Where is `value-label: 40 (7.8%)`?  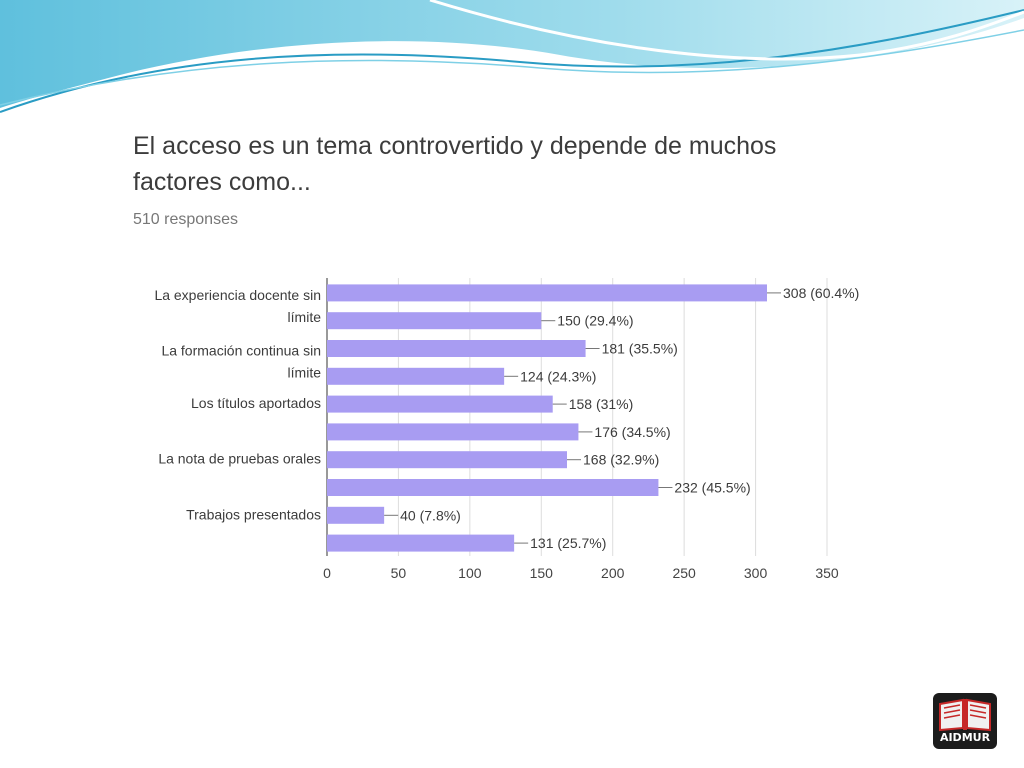 value-label: 40 (7.8%) is located at coordinates (430, 515).